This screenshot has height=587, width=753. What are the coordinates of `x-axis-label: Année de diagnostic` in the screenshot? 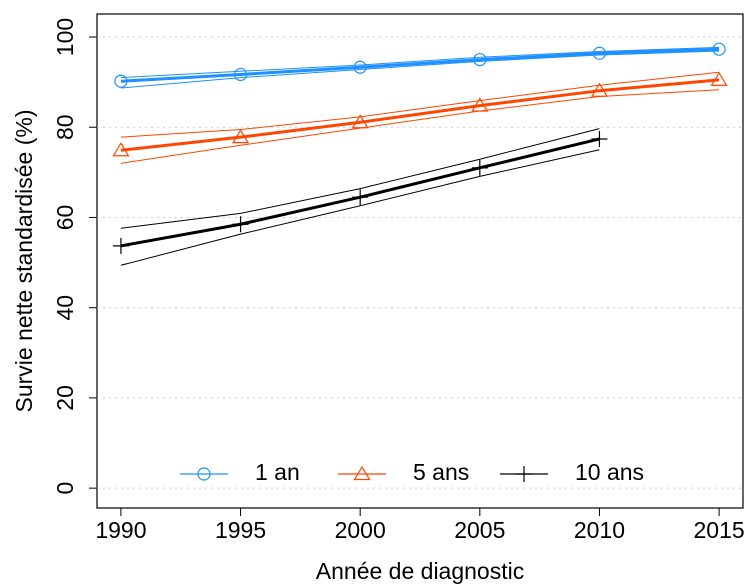 It's located at (420, 571).